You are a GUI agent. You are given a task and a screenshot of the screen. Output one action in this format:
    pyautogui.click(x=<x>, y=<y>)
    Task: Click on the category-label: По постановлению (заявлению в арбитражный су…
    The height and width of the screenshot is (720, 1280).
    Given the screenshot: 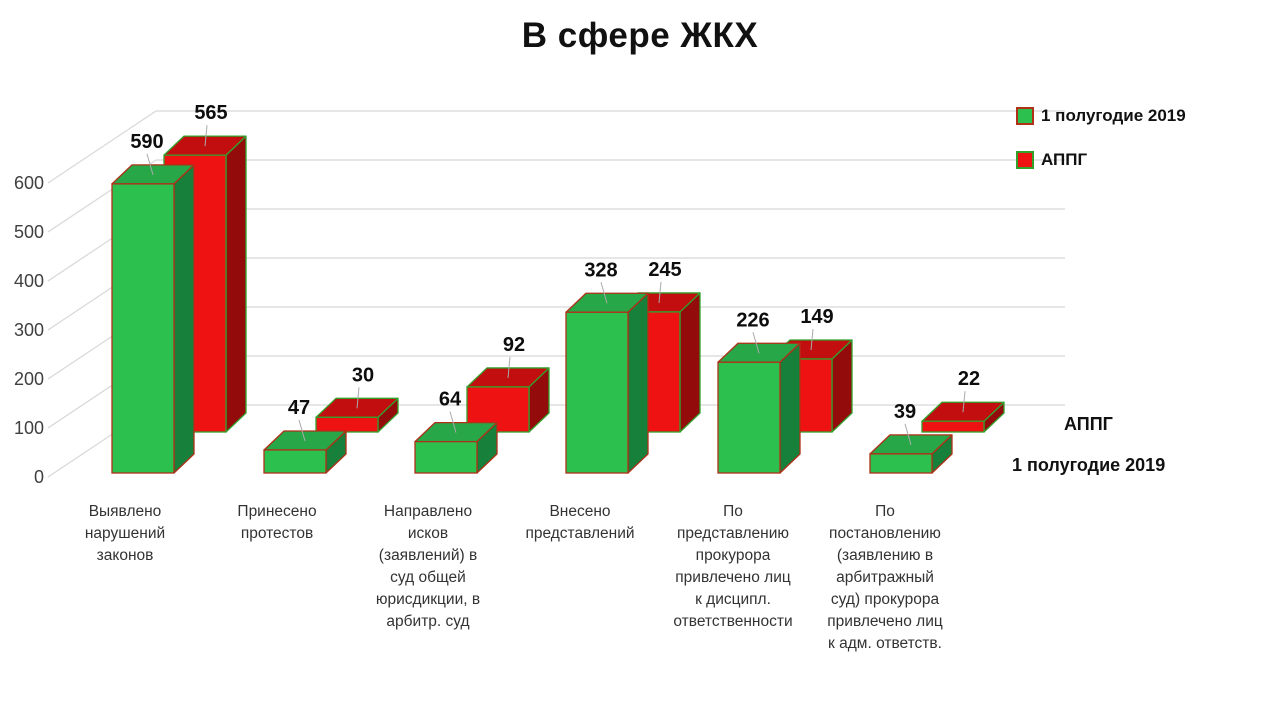 What is the action you would take?
    pyautogui.click(x=885, y=577)
    